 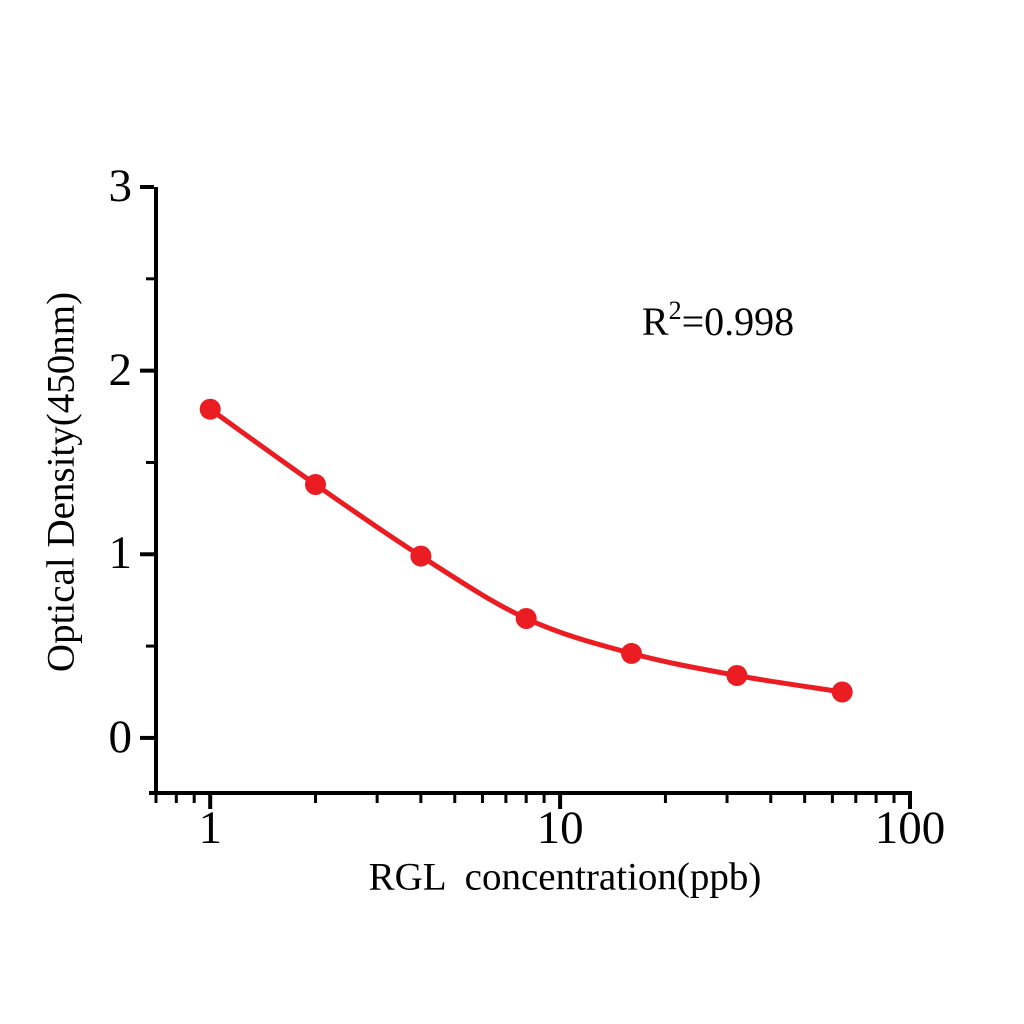 What do you see at coordinates (120, 737) in the screenshot?
I see `y-tick-label: 0` at bounding box center [120, 737].